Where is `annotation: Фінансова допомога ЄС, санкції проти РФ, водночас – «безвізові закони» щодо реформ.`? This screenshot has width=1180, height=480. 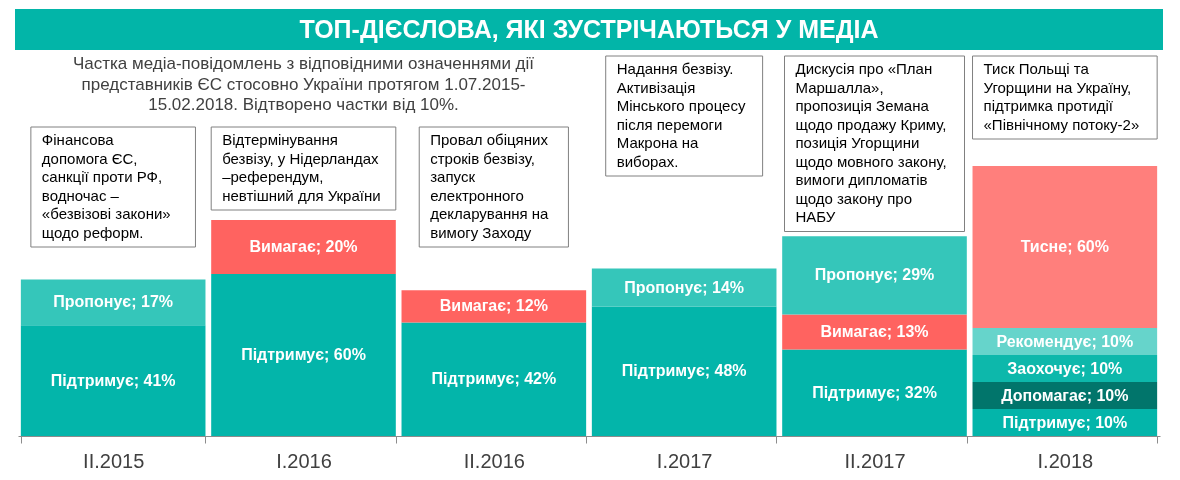
annotation: Фінансова допомога ЄС, санкції проти РФ, водночас – «безвізові закони» щодо реформ. is located at coordinates (106, 186).